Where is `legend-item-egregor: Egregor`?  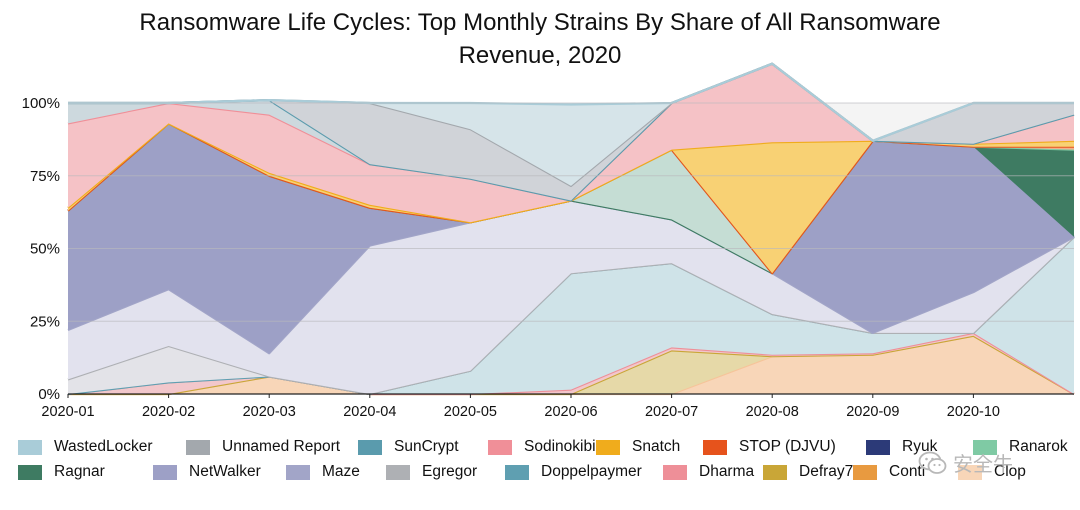 legend-item-egregor: Egregor is located at coordinates (431, 472).